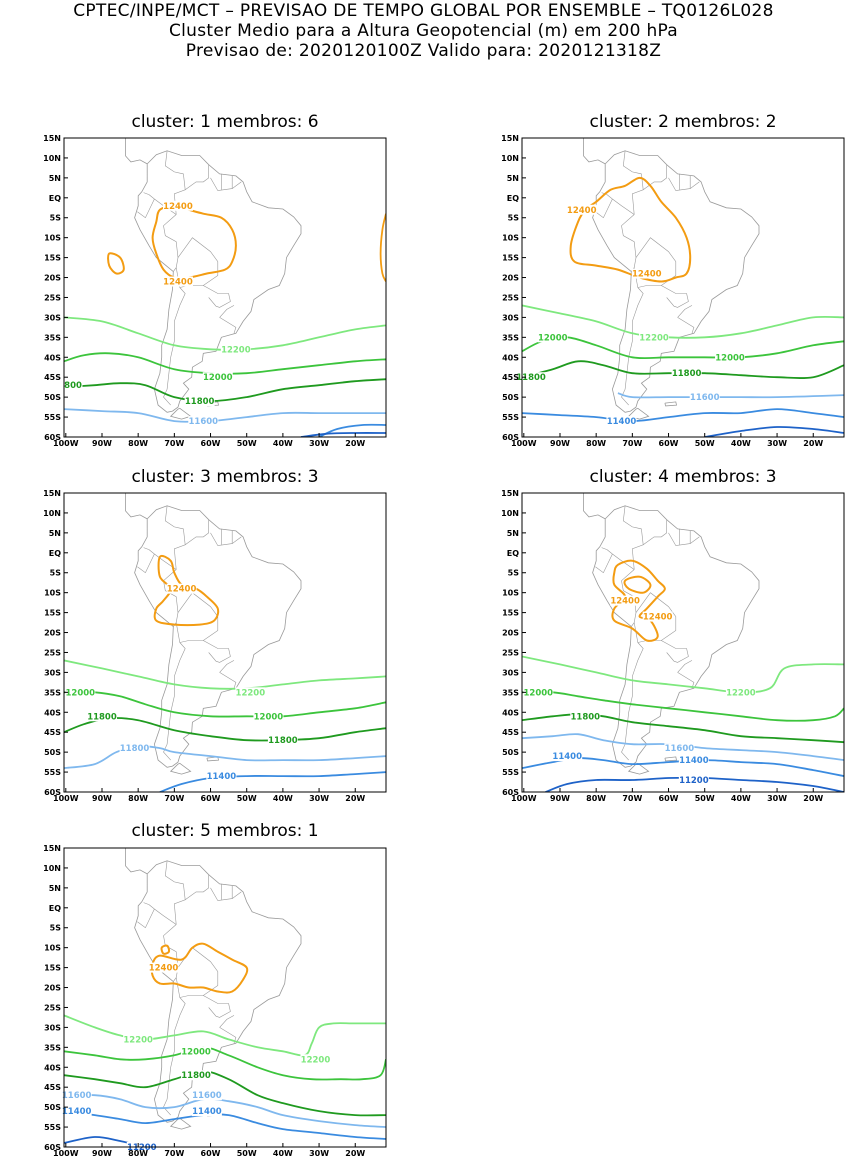 The image size is (847, 1157). Describe the element at coordinates (694, 761) in the screenshot. I see `contour-label: 11400` at that location.